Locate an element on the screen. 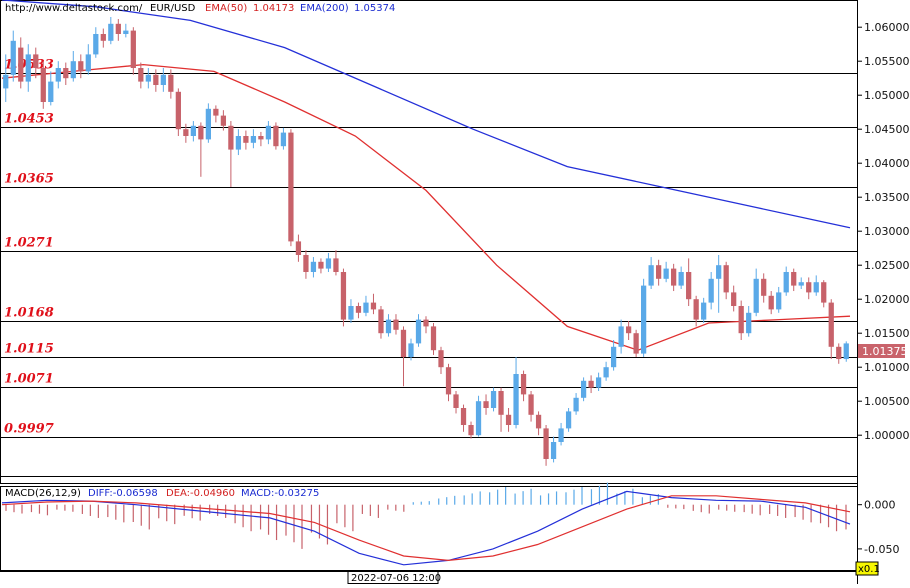 The image size is (910, 588). level-label-2: 1.0365 is located at coordinates (29, 179).